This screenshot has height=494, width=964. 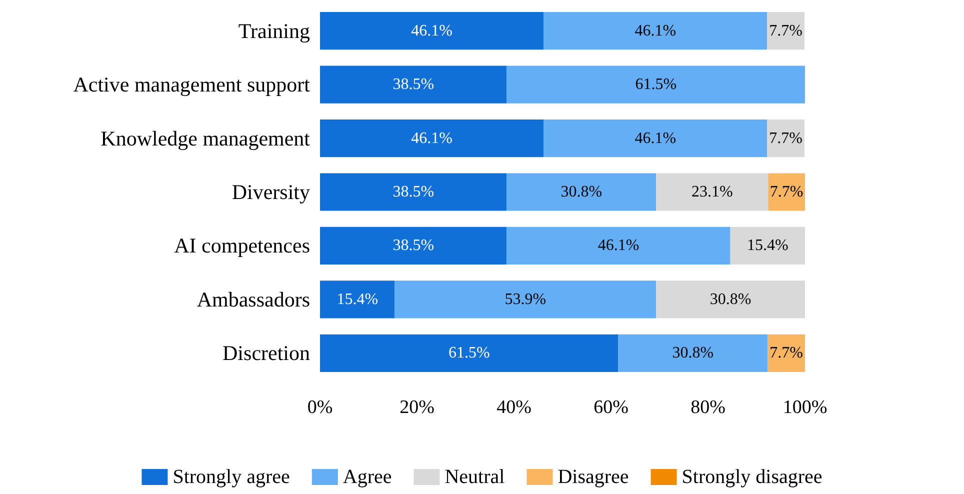 What do you see at coordinates (611, 407) in the screenshot?
I see `x-tick-label: 60%` at bounding box center [611, 407].